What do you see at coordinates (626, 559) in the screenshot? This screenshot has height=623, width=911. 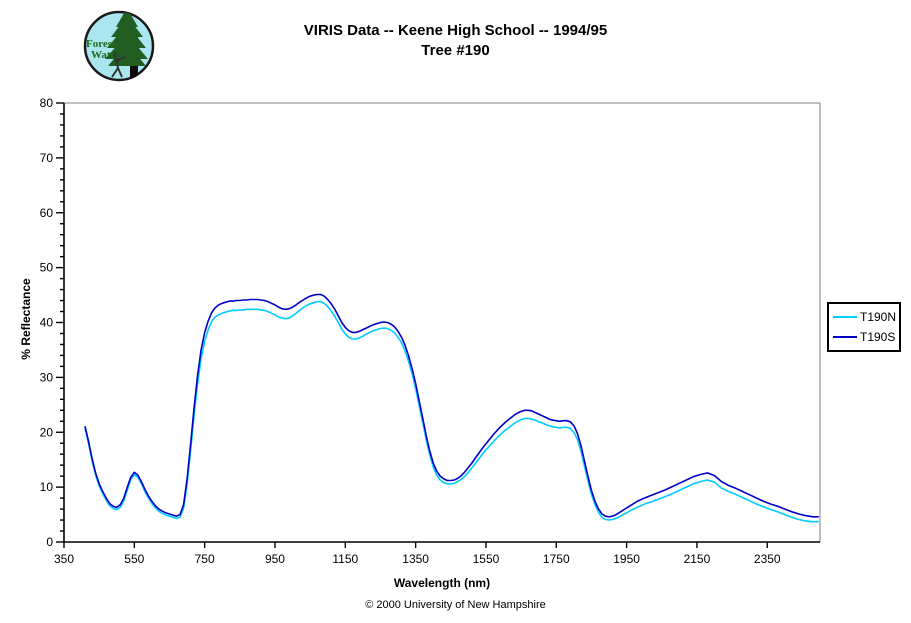 I see `x-tick-label: 1950` at bounding box center [626, 559].